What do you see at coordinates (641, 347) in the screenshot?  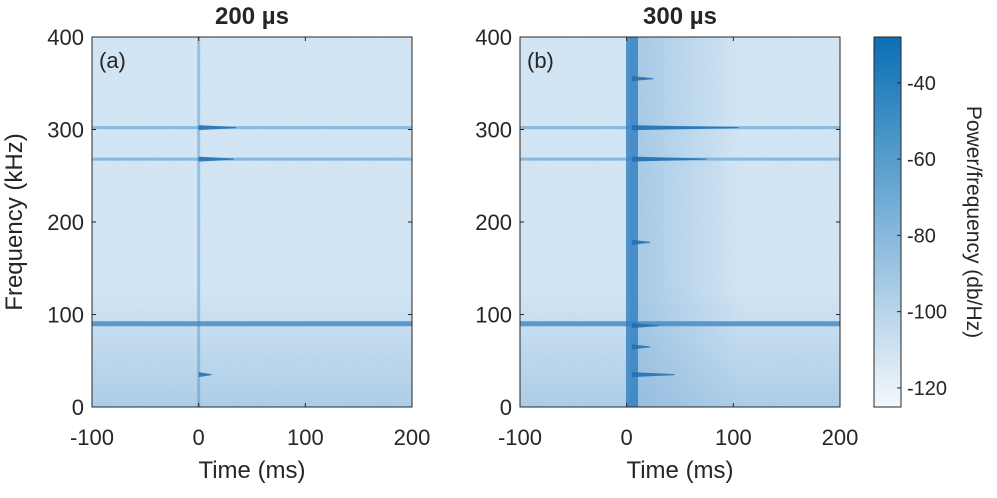 I see `transient-feature-65khz` at bounding box center [641, 347].